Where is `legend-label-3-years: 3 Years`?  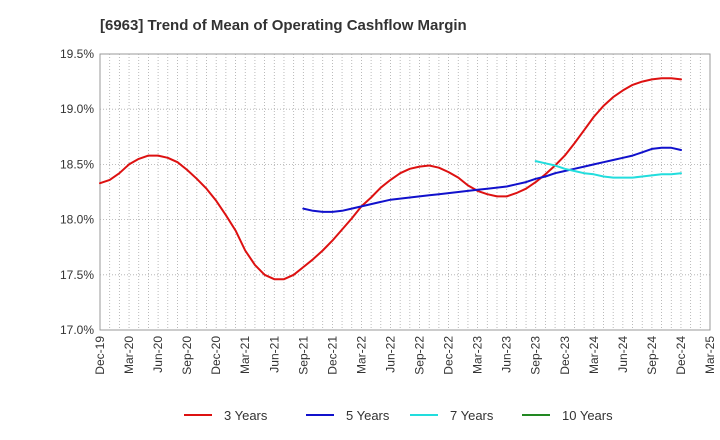 legend-label-3-years: 3 Years is located at coordinates (246, 415).